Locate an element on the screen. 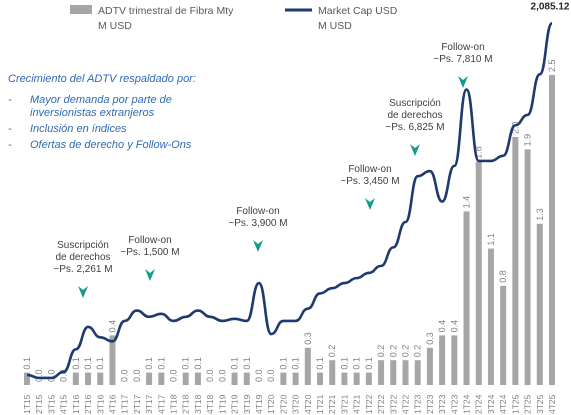  annotation: ~Ps. 3,900 M is located at coordinates (257, 223).